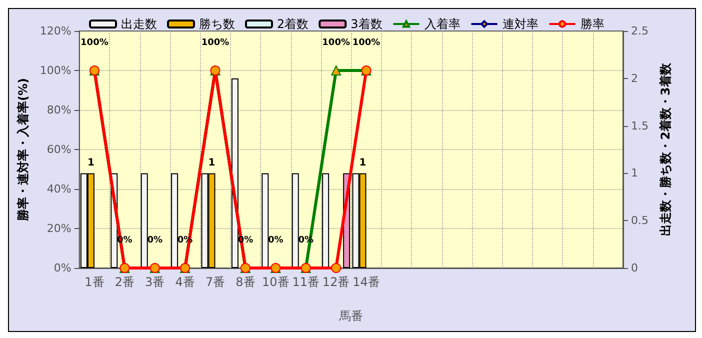  What do you see at coordinates (59, 110) in the screenshot?
I see `y-tick-label: 80%` at bounding box center [59, 110].